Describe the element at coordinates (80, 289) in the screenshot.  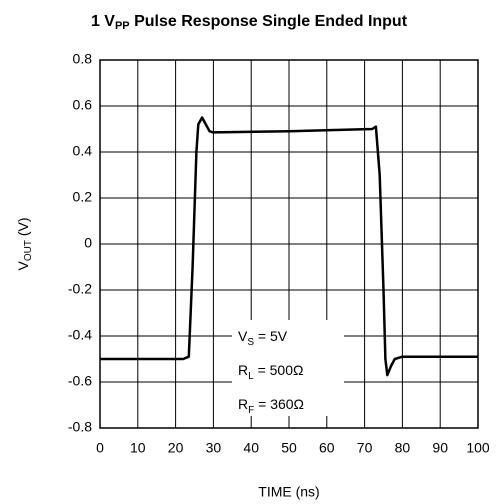
I see `y-tick-label: -0.2` at that location.